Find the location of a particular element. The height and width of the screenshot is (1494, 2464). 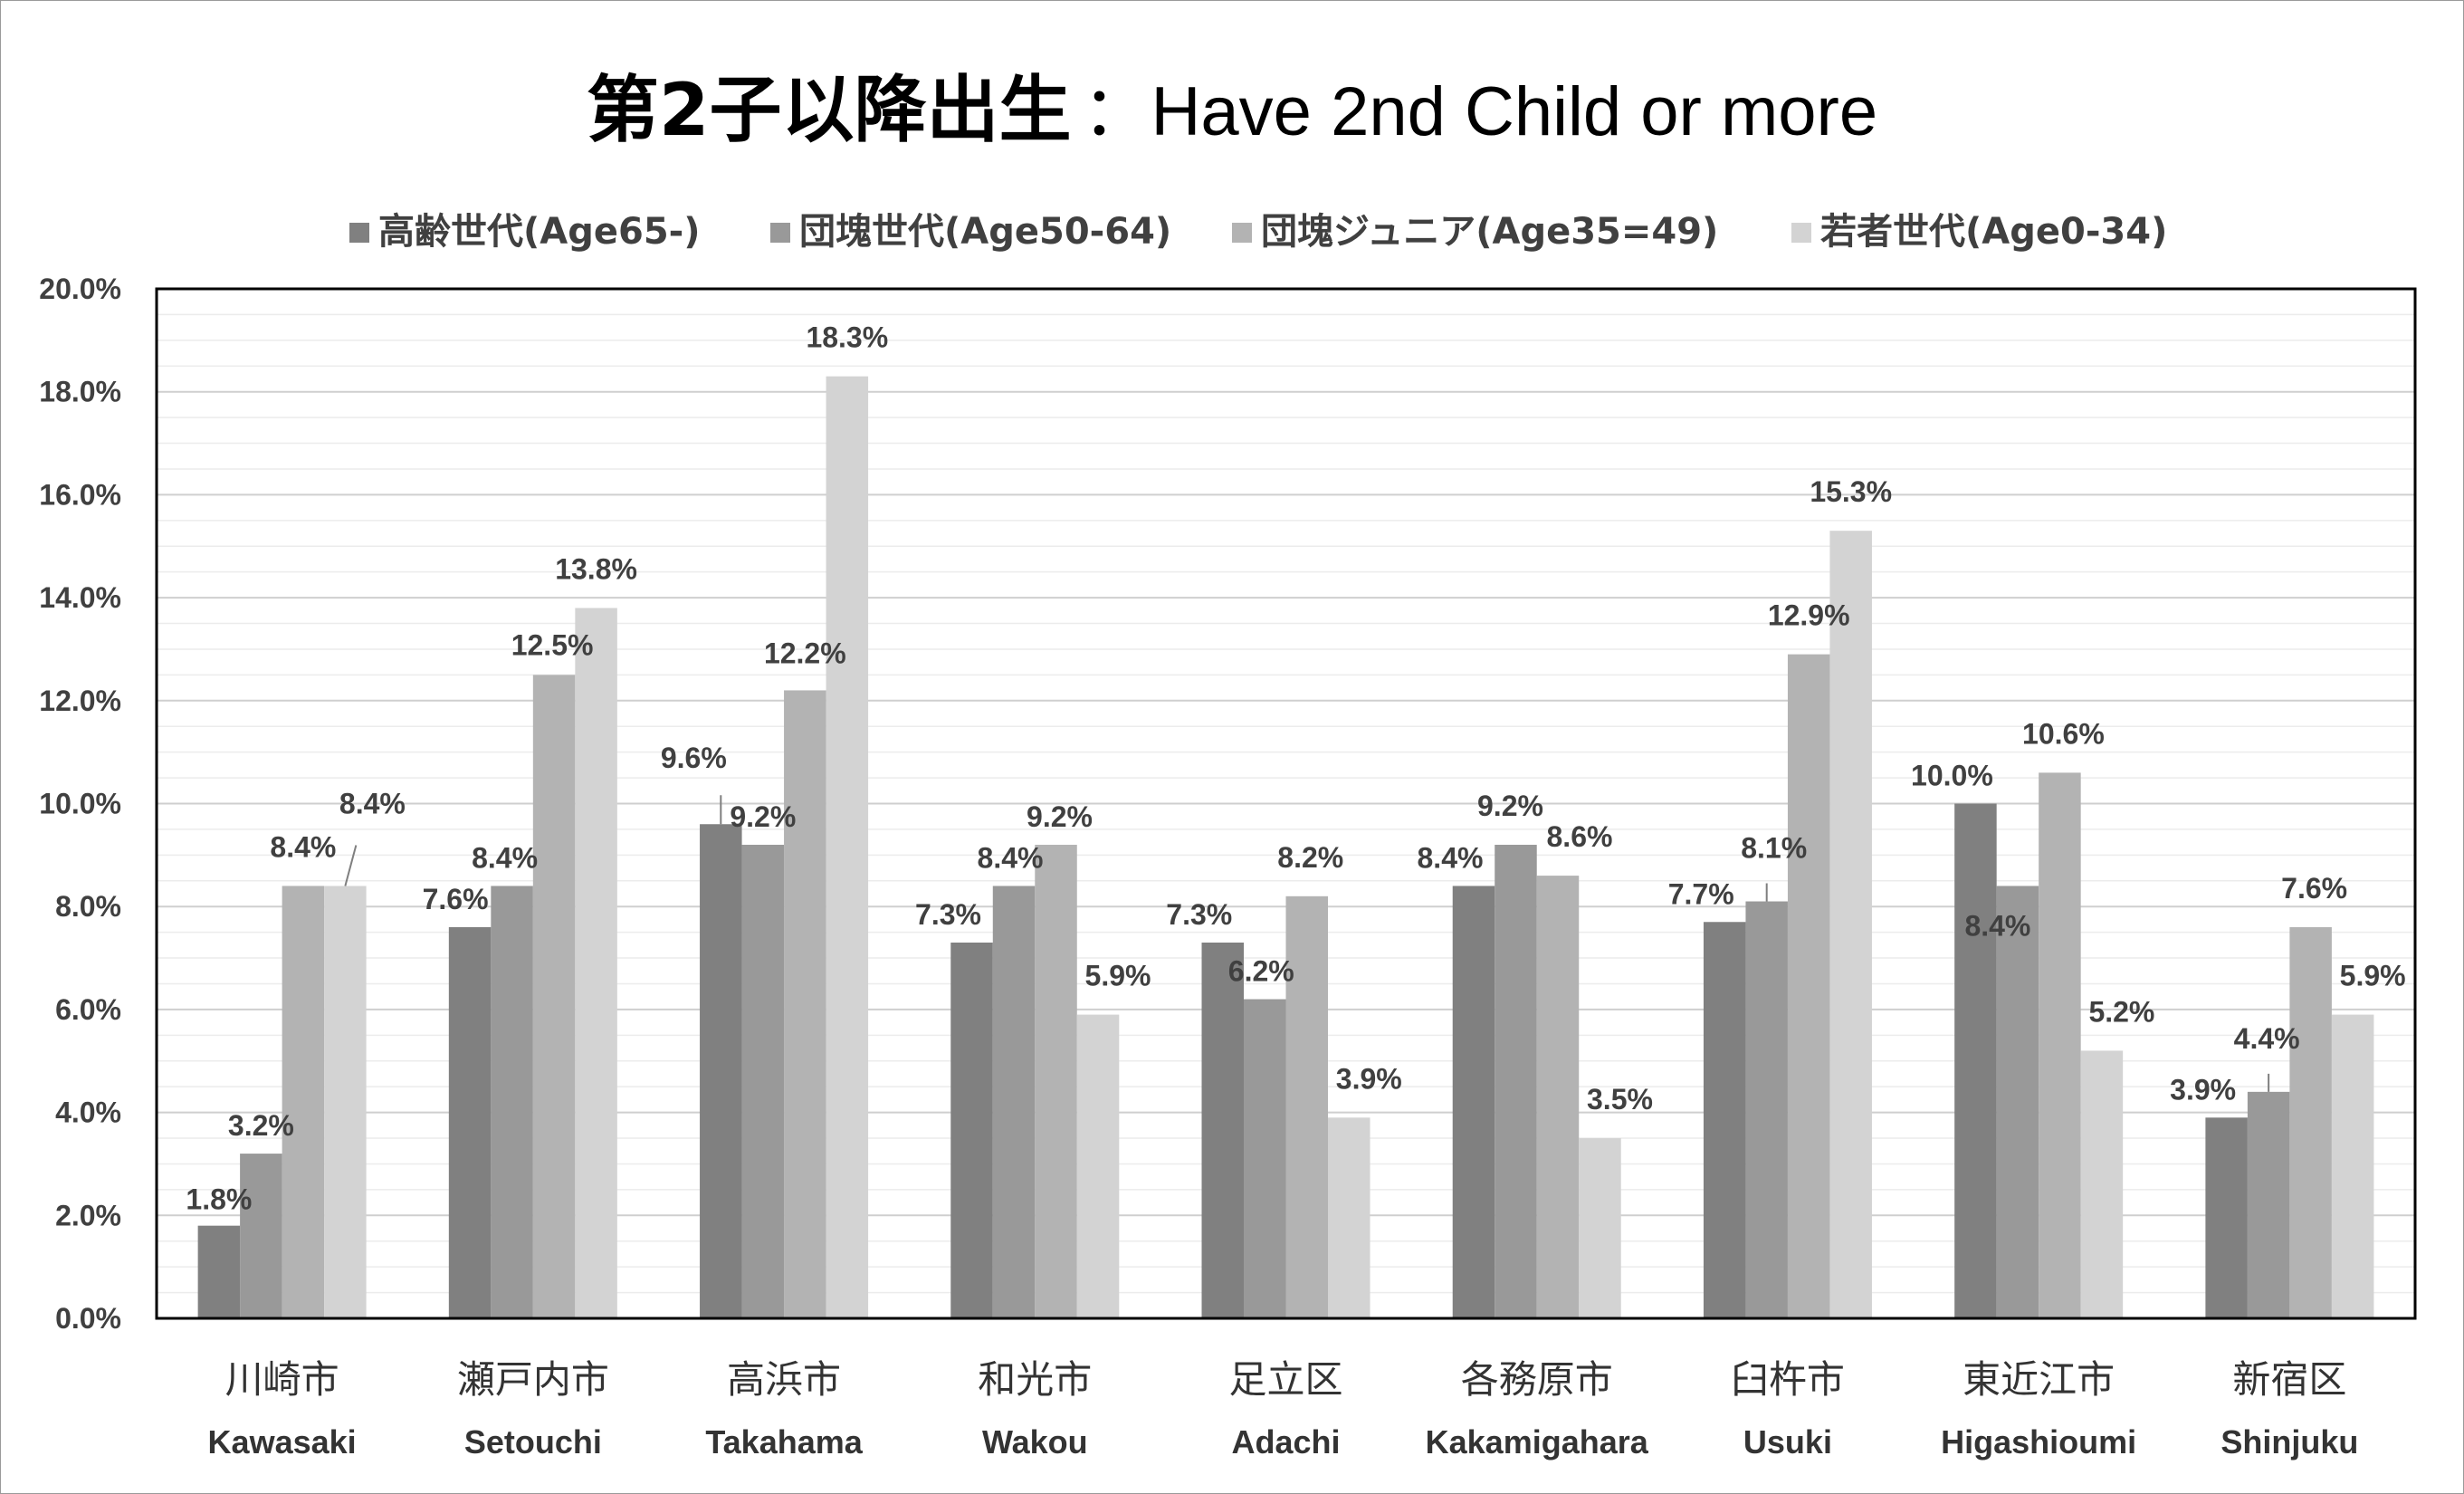

data-label: 9.6% is located at coordinates (694, 758).